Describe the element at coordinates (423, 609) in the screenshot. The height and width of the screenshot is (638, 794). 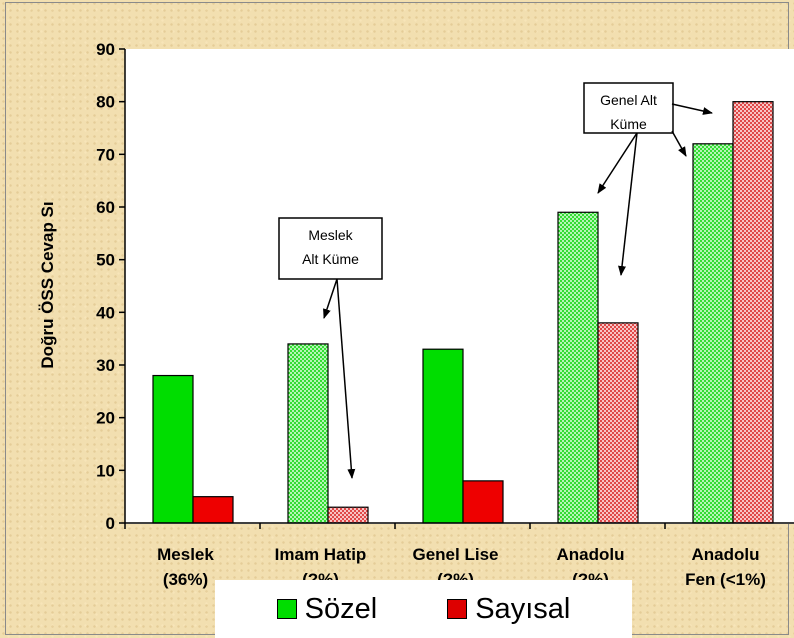
I see `legend: Sözel Sayısal` at that location.